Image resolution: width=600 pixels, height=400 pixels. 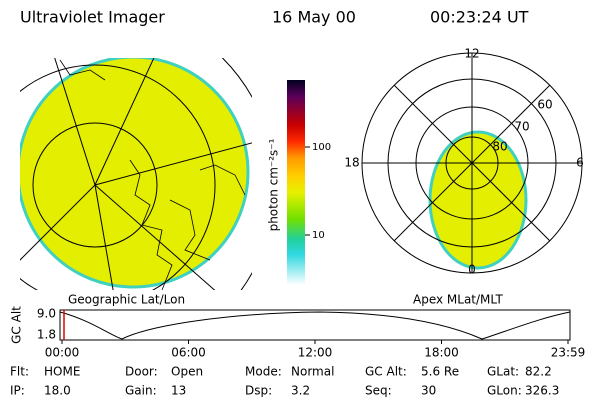 I want to click on lat-label: 80, so click(x=499, y=147).